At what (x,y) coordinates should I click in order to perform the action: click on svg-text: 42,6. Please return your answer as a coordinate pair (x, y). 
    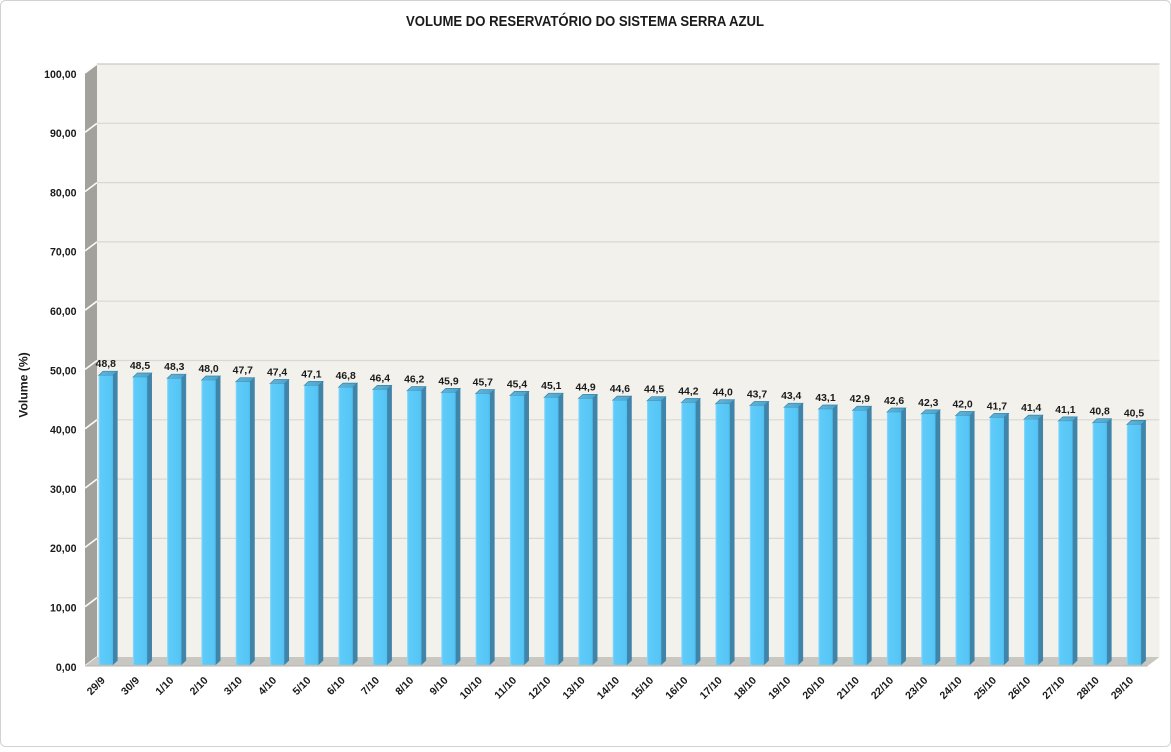
    Looking at the image, I should click on (894, 401).